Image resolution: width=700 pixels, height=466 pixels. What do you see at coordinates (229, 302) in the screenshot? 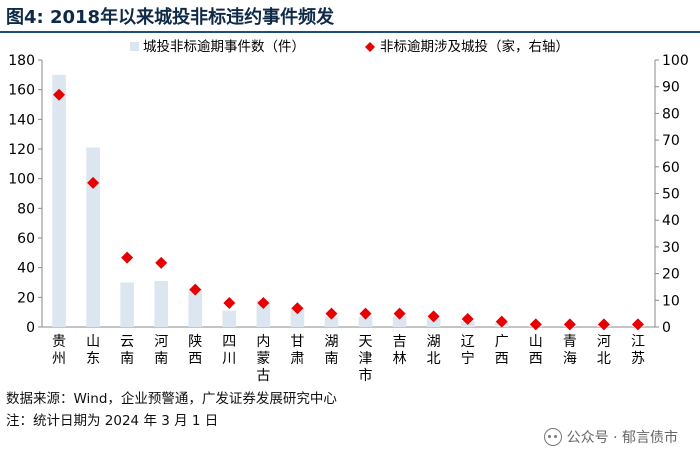
I see `marker-四川` at bounding box center [229, 302].